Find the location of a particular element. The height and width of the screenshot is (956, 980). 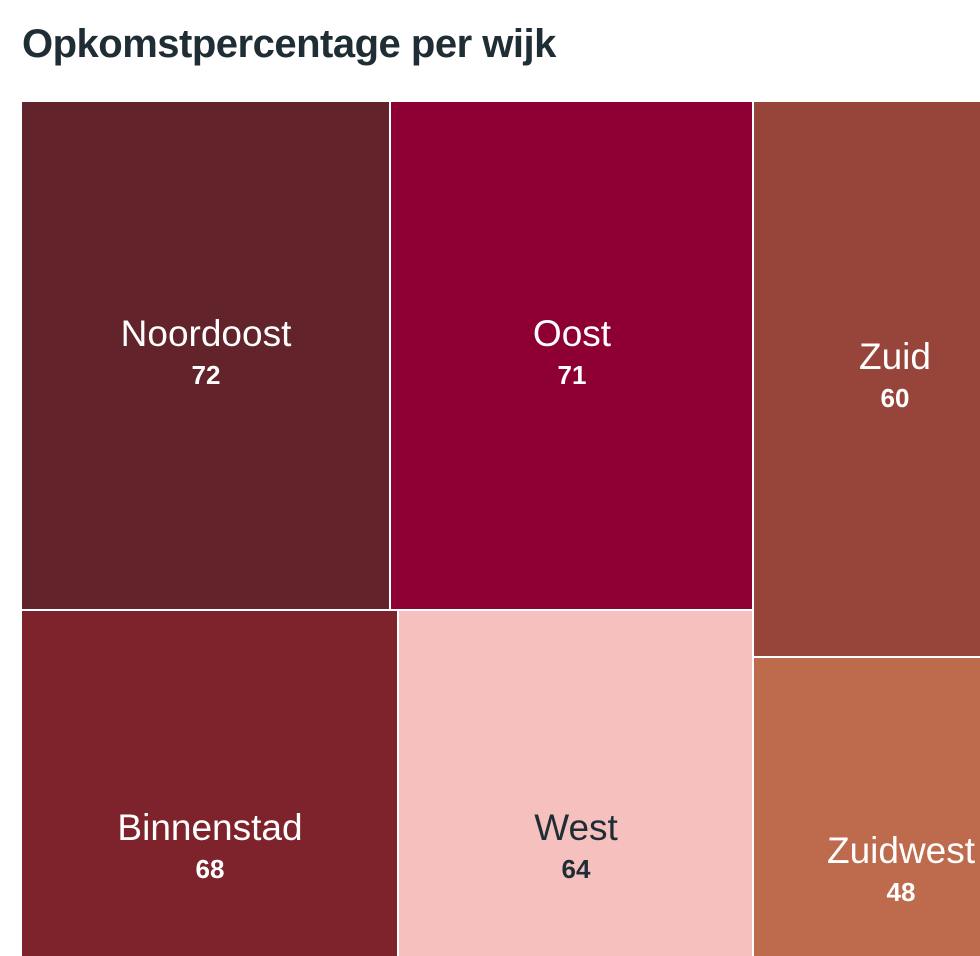

tile-value-zuid: 60 is located at coordinates (895, 398).